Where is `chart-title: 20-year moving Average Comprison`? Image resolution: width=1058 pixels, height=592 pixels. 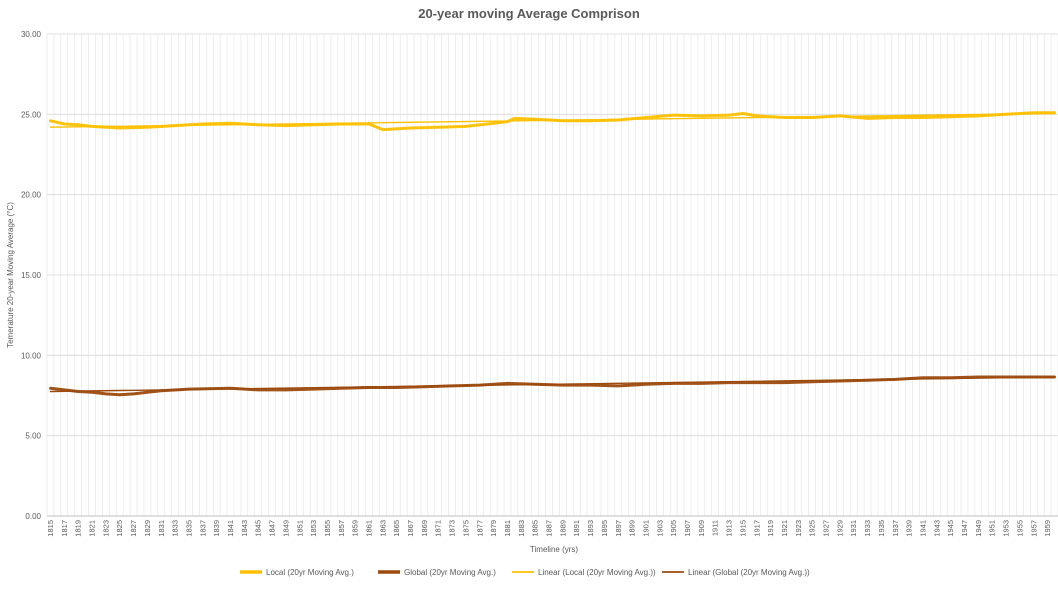
chart-title: 20-year moving Average Comprison is located at coordinates (529, 13).